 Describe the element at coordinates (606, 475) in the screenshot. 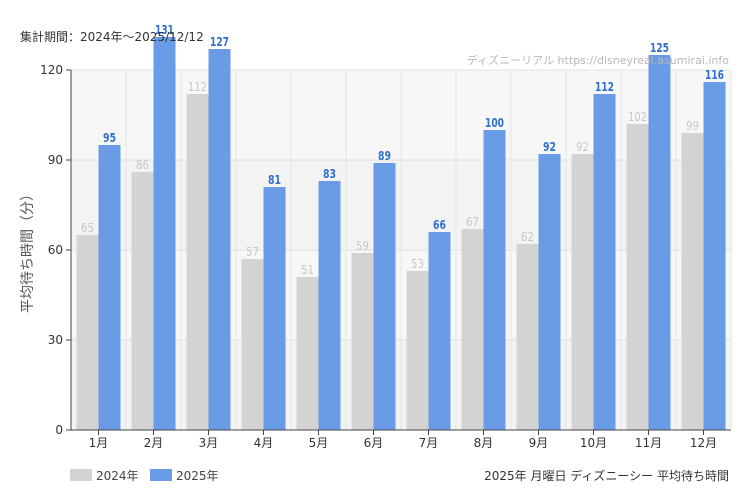

I see `footer-title: 2025年 月曜日 ディズニーシー 平均待ち時間` at that location.